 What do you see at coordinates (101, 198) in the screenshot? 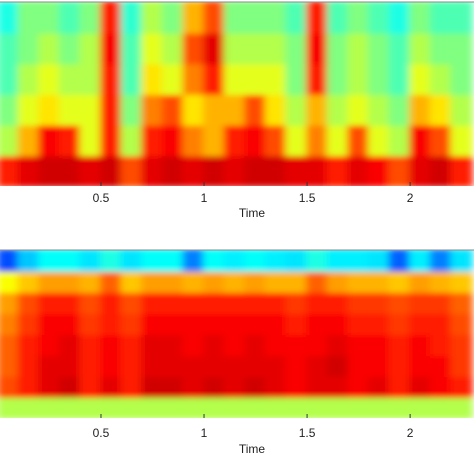
I see `x-tick-label: 0.5` at bounding box center [101, 198].